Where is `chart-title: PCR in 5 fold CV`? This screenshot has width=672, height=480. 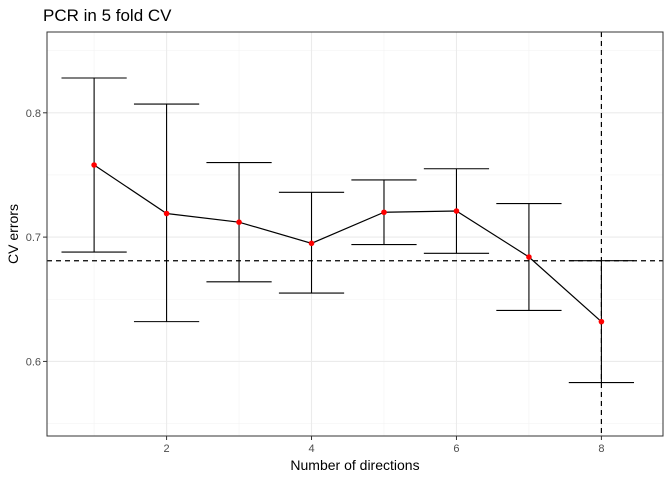
chart-title: PCR in 5 fold CV is located at coordinates (107, 15).